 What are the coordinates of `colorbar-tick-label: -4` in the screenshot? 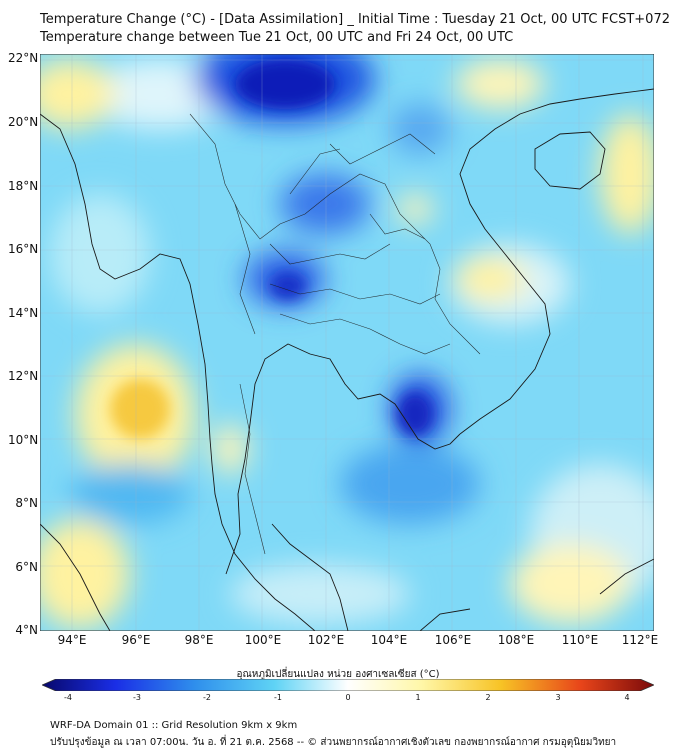 It's located at (68, 697).